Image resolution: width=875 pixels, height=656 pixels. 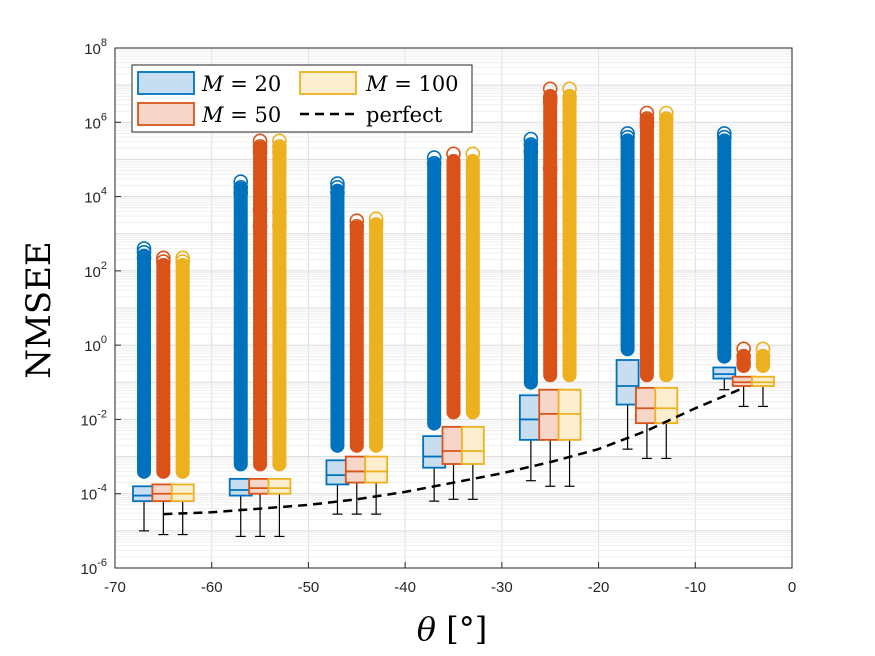 I want to click on y-tick-label: 10⁸, so click(x=95, y=47).